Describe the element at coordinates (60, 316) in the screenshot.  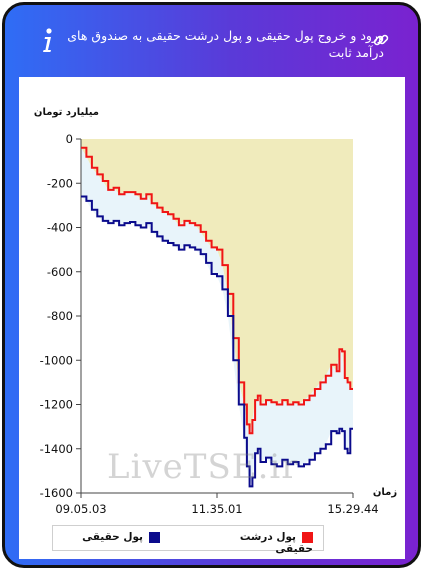
I see `y-tick-label: -800` at that location.